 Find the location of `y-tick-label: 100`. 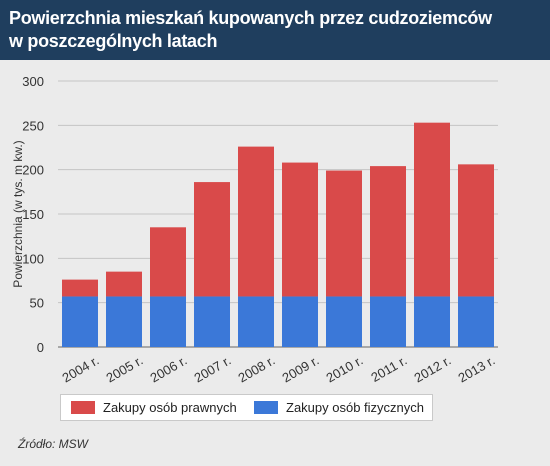

y-tick-label: 100 is located at coordinates (33, 258).